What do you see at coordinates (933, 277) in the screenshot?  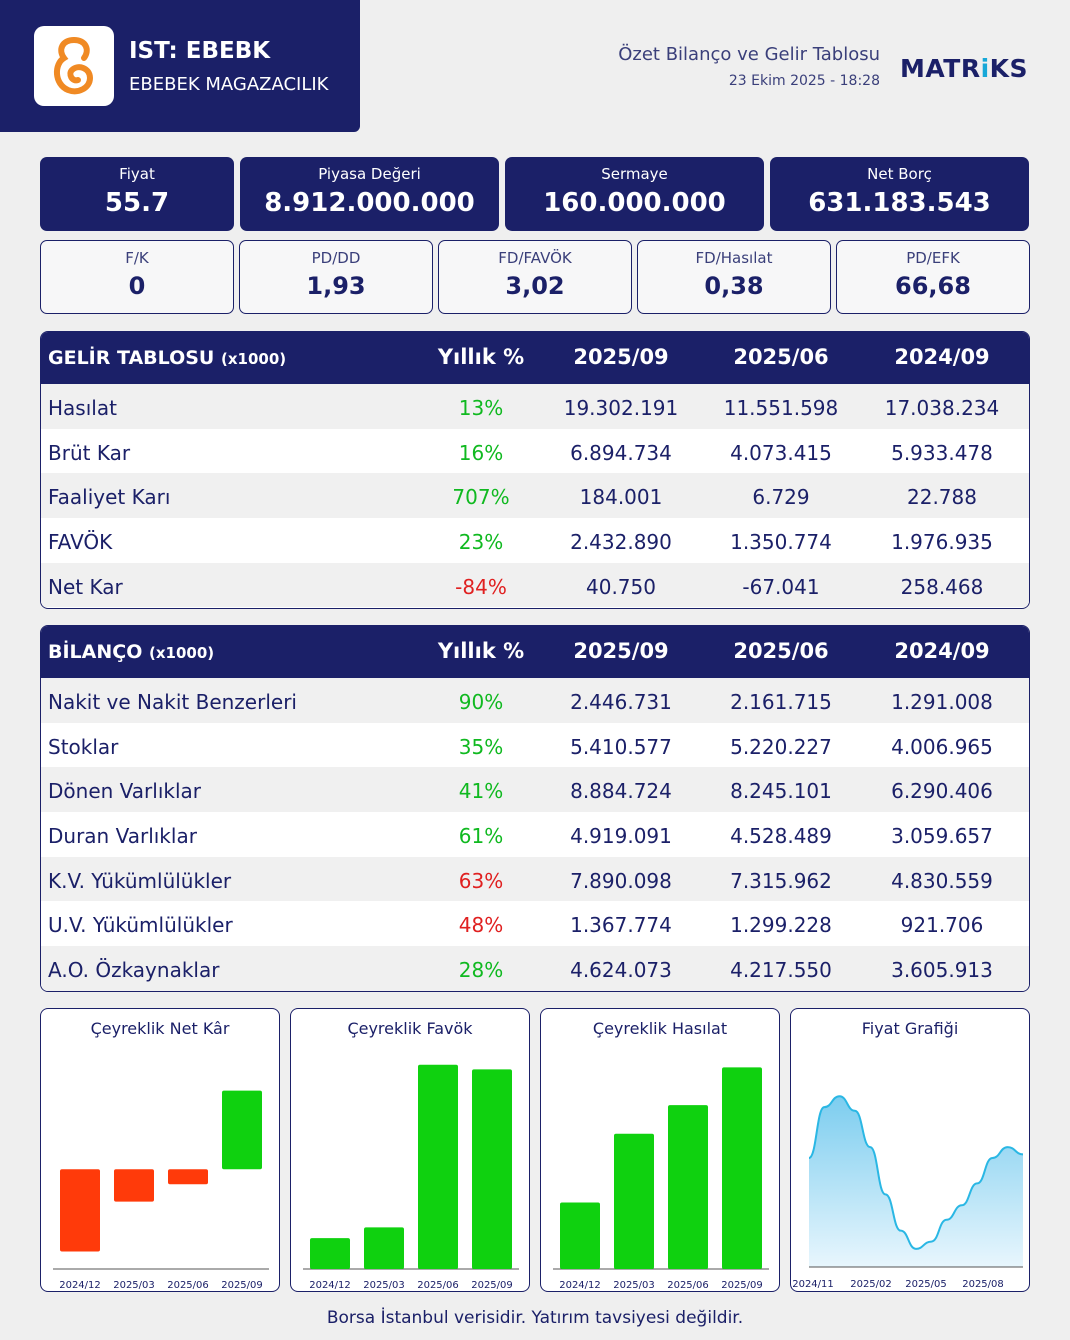 I see `ratio-pd-efk: PD/EFK 66,68` at bounding box center [933, 277].